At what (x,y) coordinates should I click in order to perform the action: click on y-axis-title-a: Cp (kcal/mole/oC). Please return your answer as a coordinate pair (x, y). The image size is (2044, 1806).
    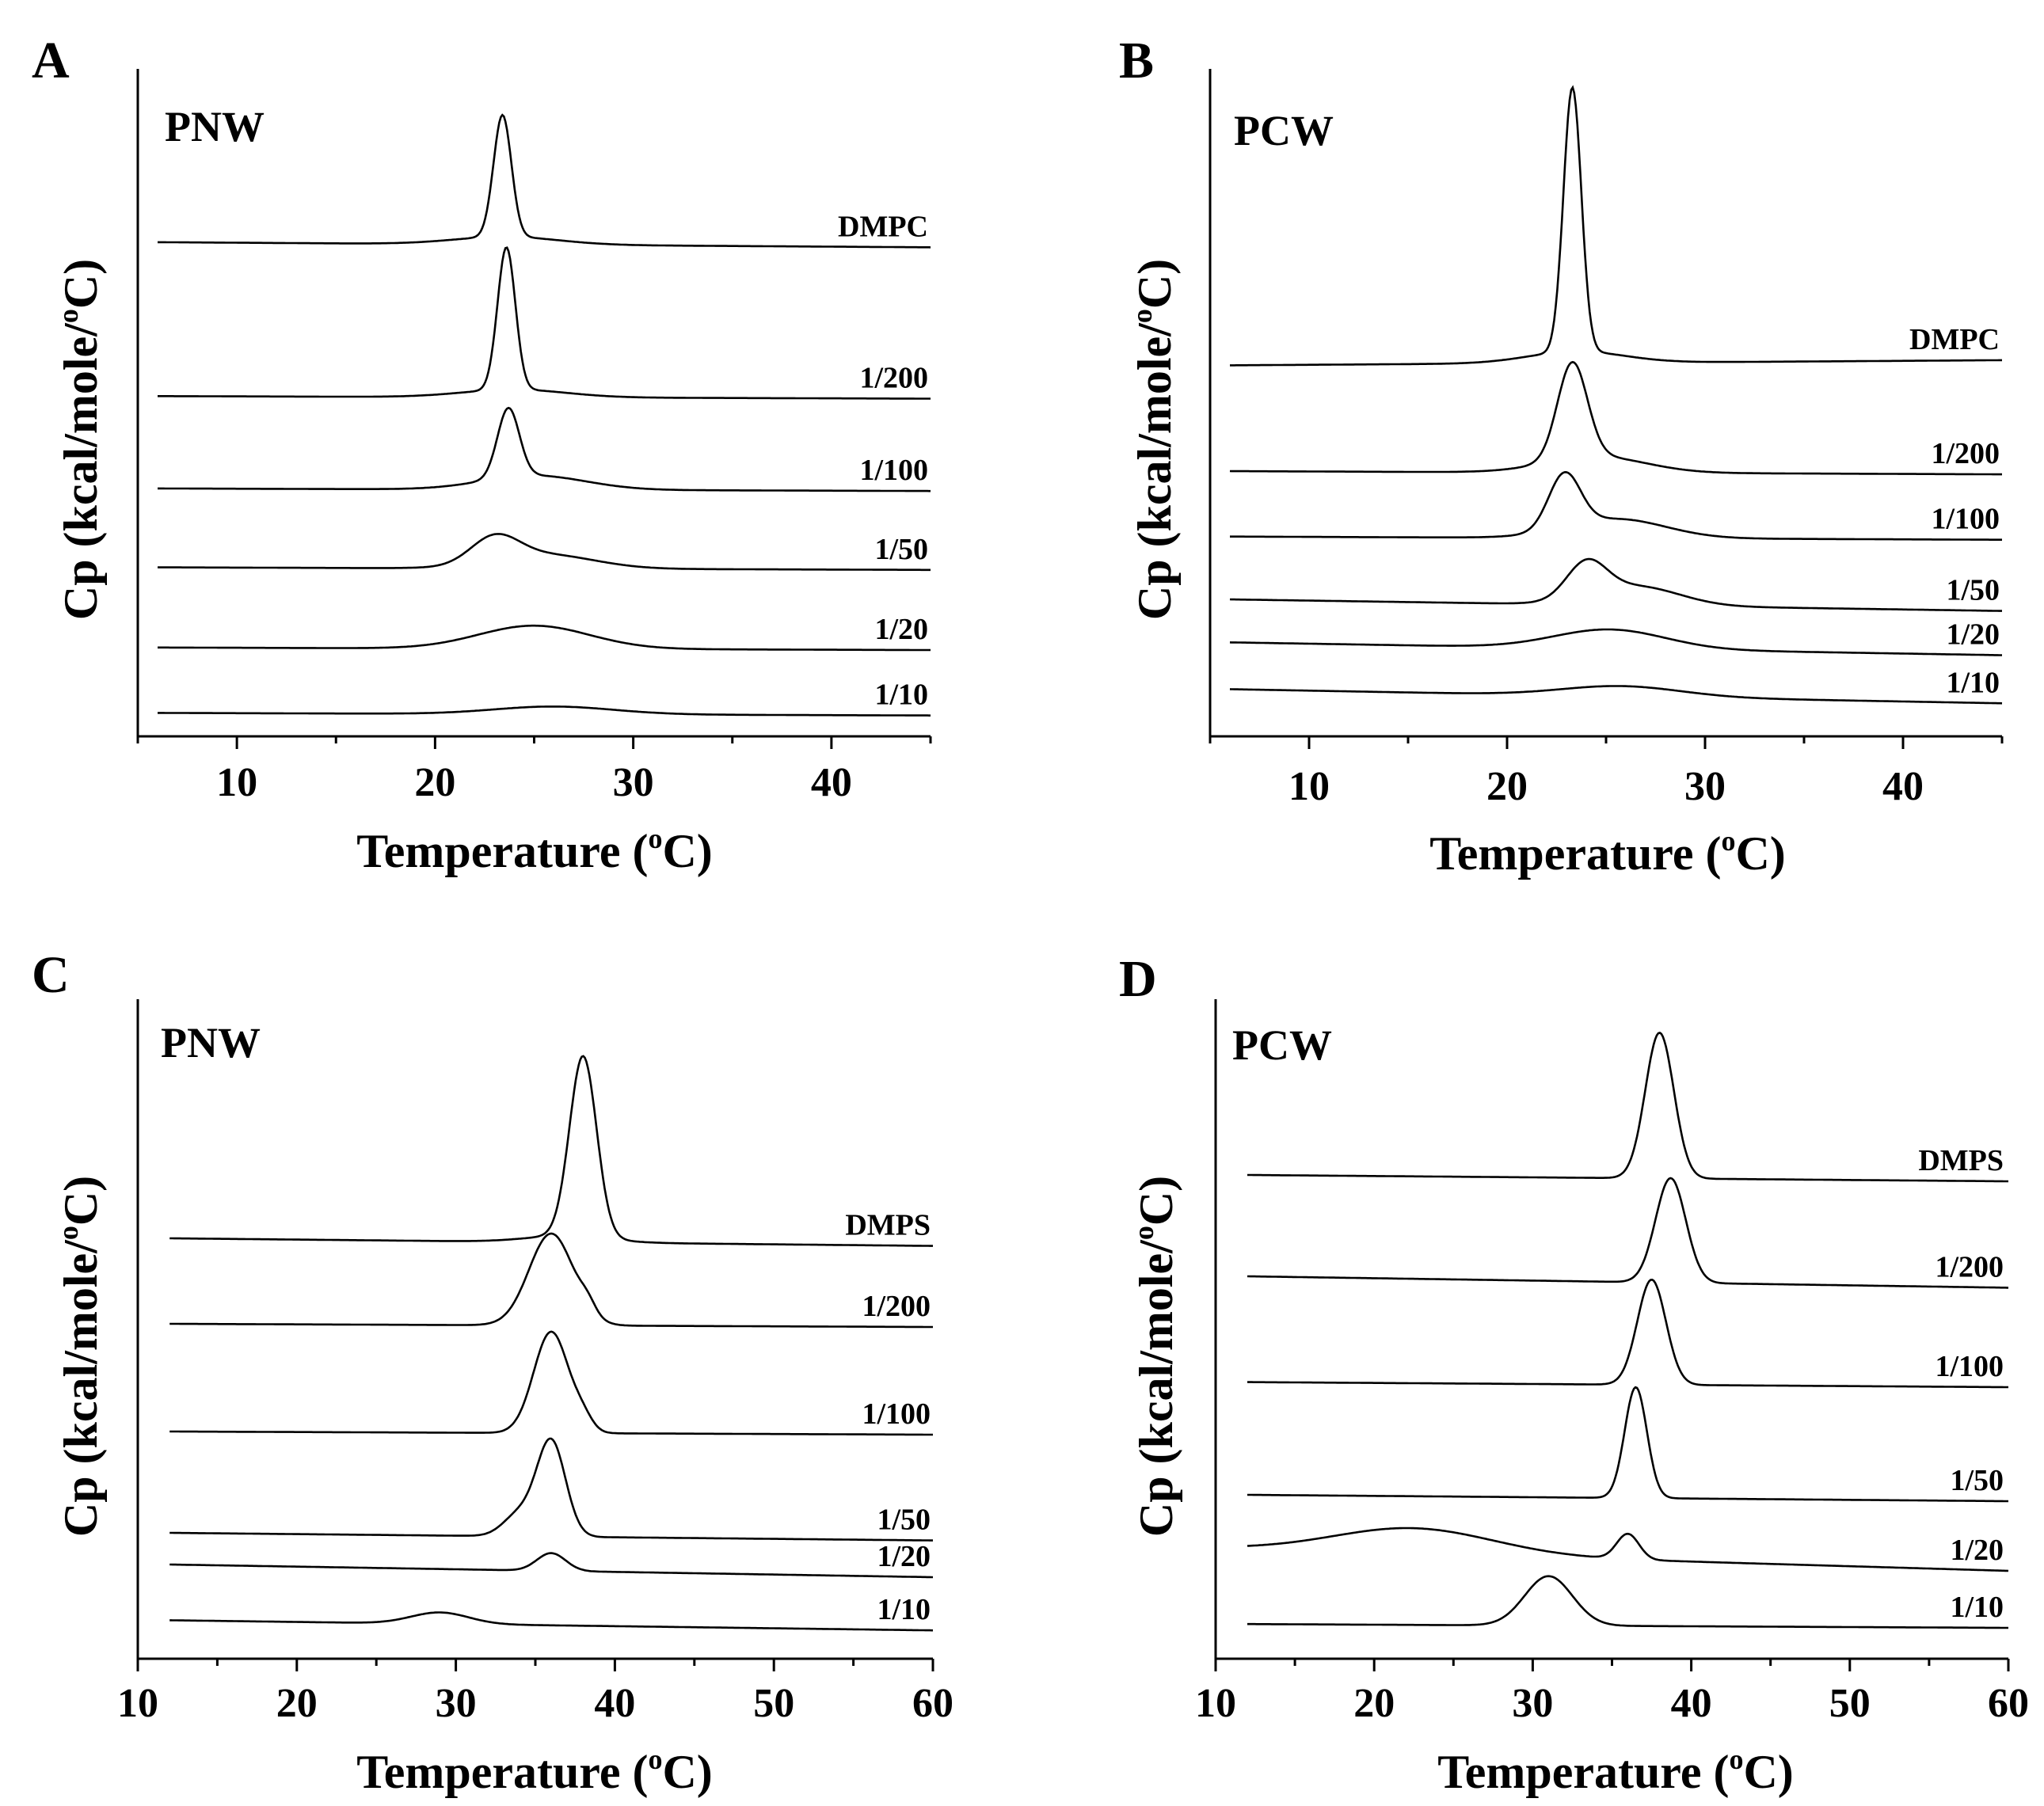
    Looking at the image, I should click on (80, 439).